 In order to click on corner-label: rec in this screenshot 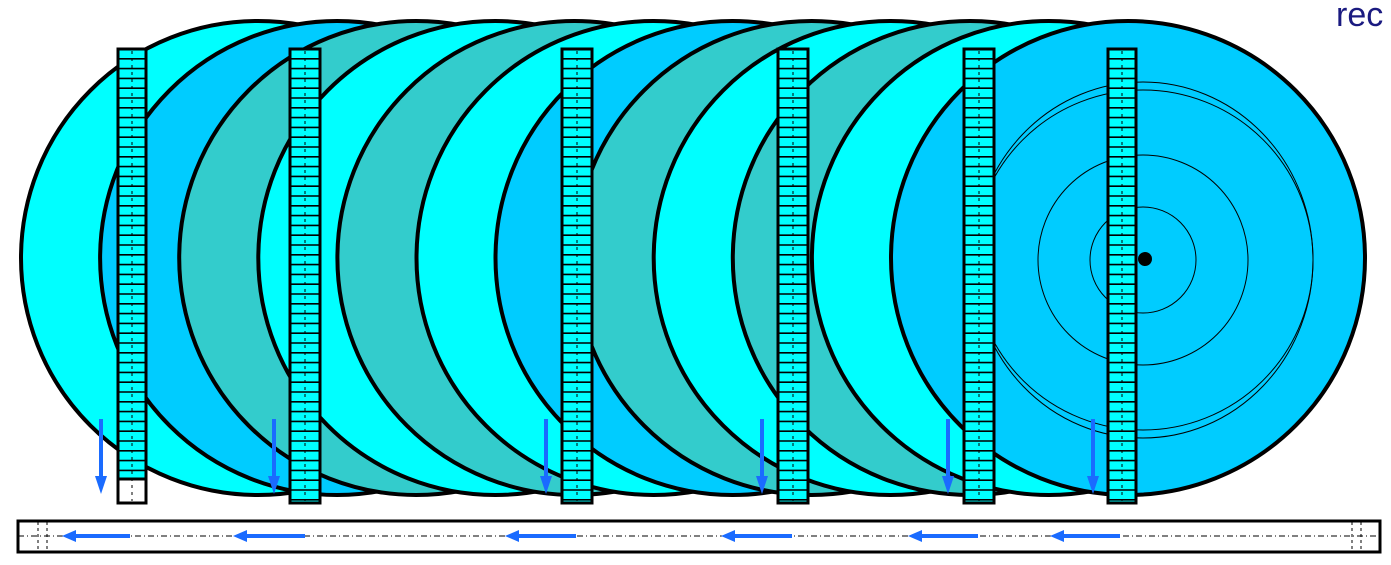, I will do `click(1360, 17)`.